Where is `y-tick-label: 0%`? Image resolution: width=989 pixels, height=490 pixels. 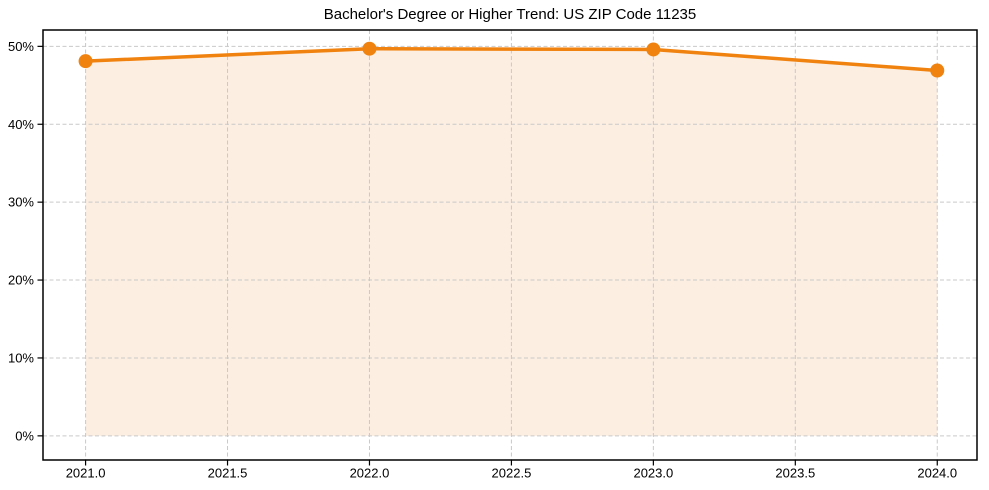
y-tick-label: 0% is located at coordinates (24, 435).